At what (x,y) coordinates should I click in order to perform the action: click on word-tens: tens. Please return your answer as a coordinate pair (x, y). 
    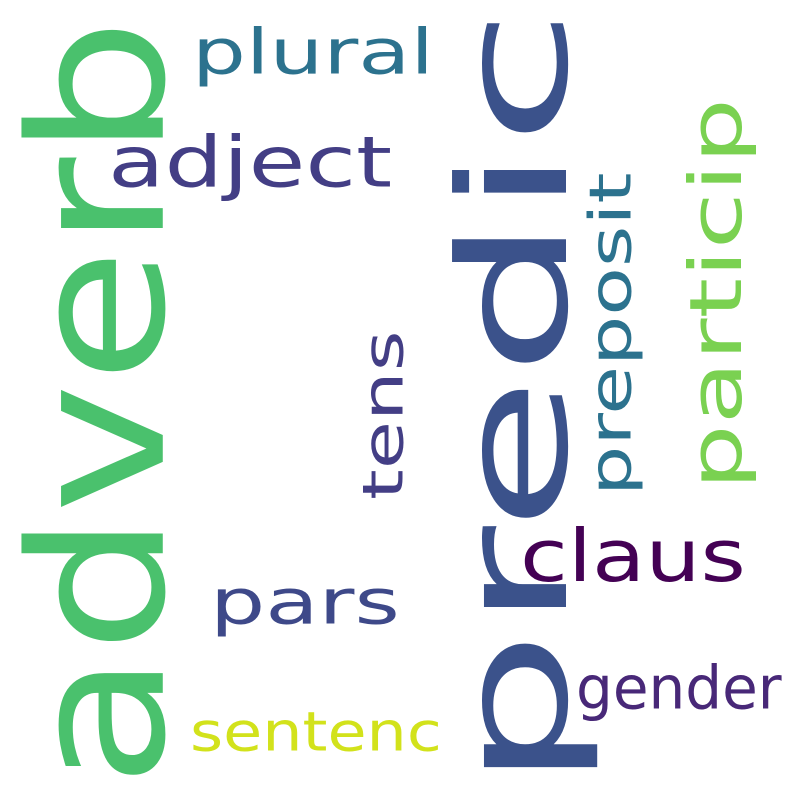
    Looking at the image, I should click on (384, 415).